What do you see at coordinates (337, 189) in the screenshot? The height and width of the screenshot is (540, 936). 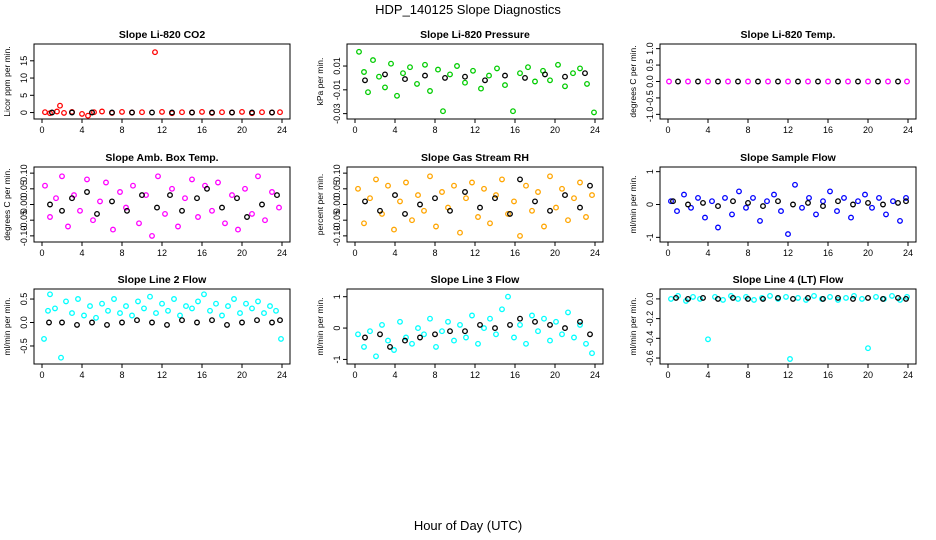 I see `y-tick-label: 0.05` at bounding box center [337, 189].